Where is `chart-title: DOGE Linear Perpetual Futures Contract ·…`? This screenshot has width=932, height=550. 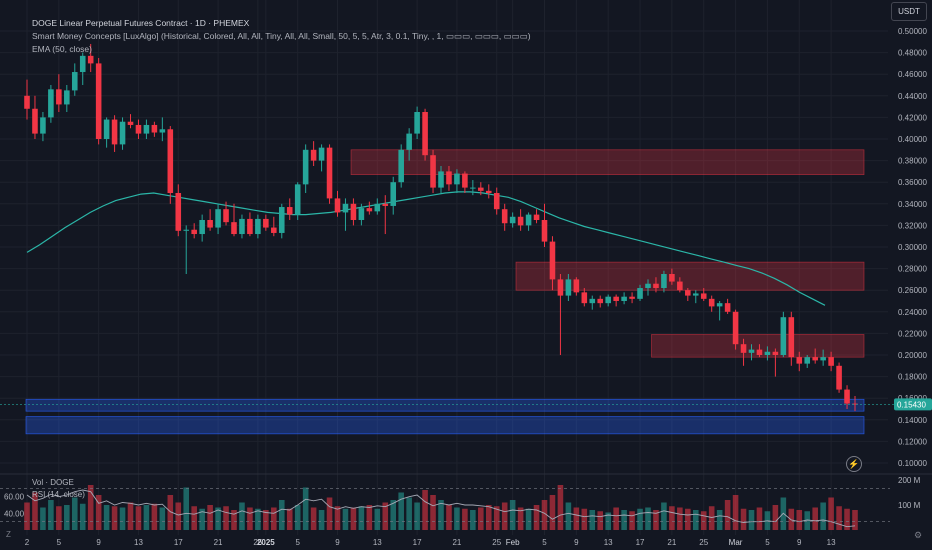
chart-title: DOGE Linear Perpetual Futures Contract ·… is located at coordinates (141, 23).